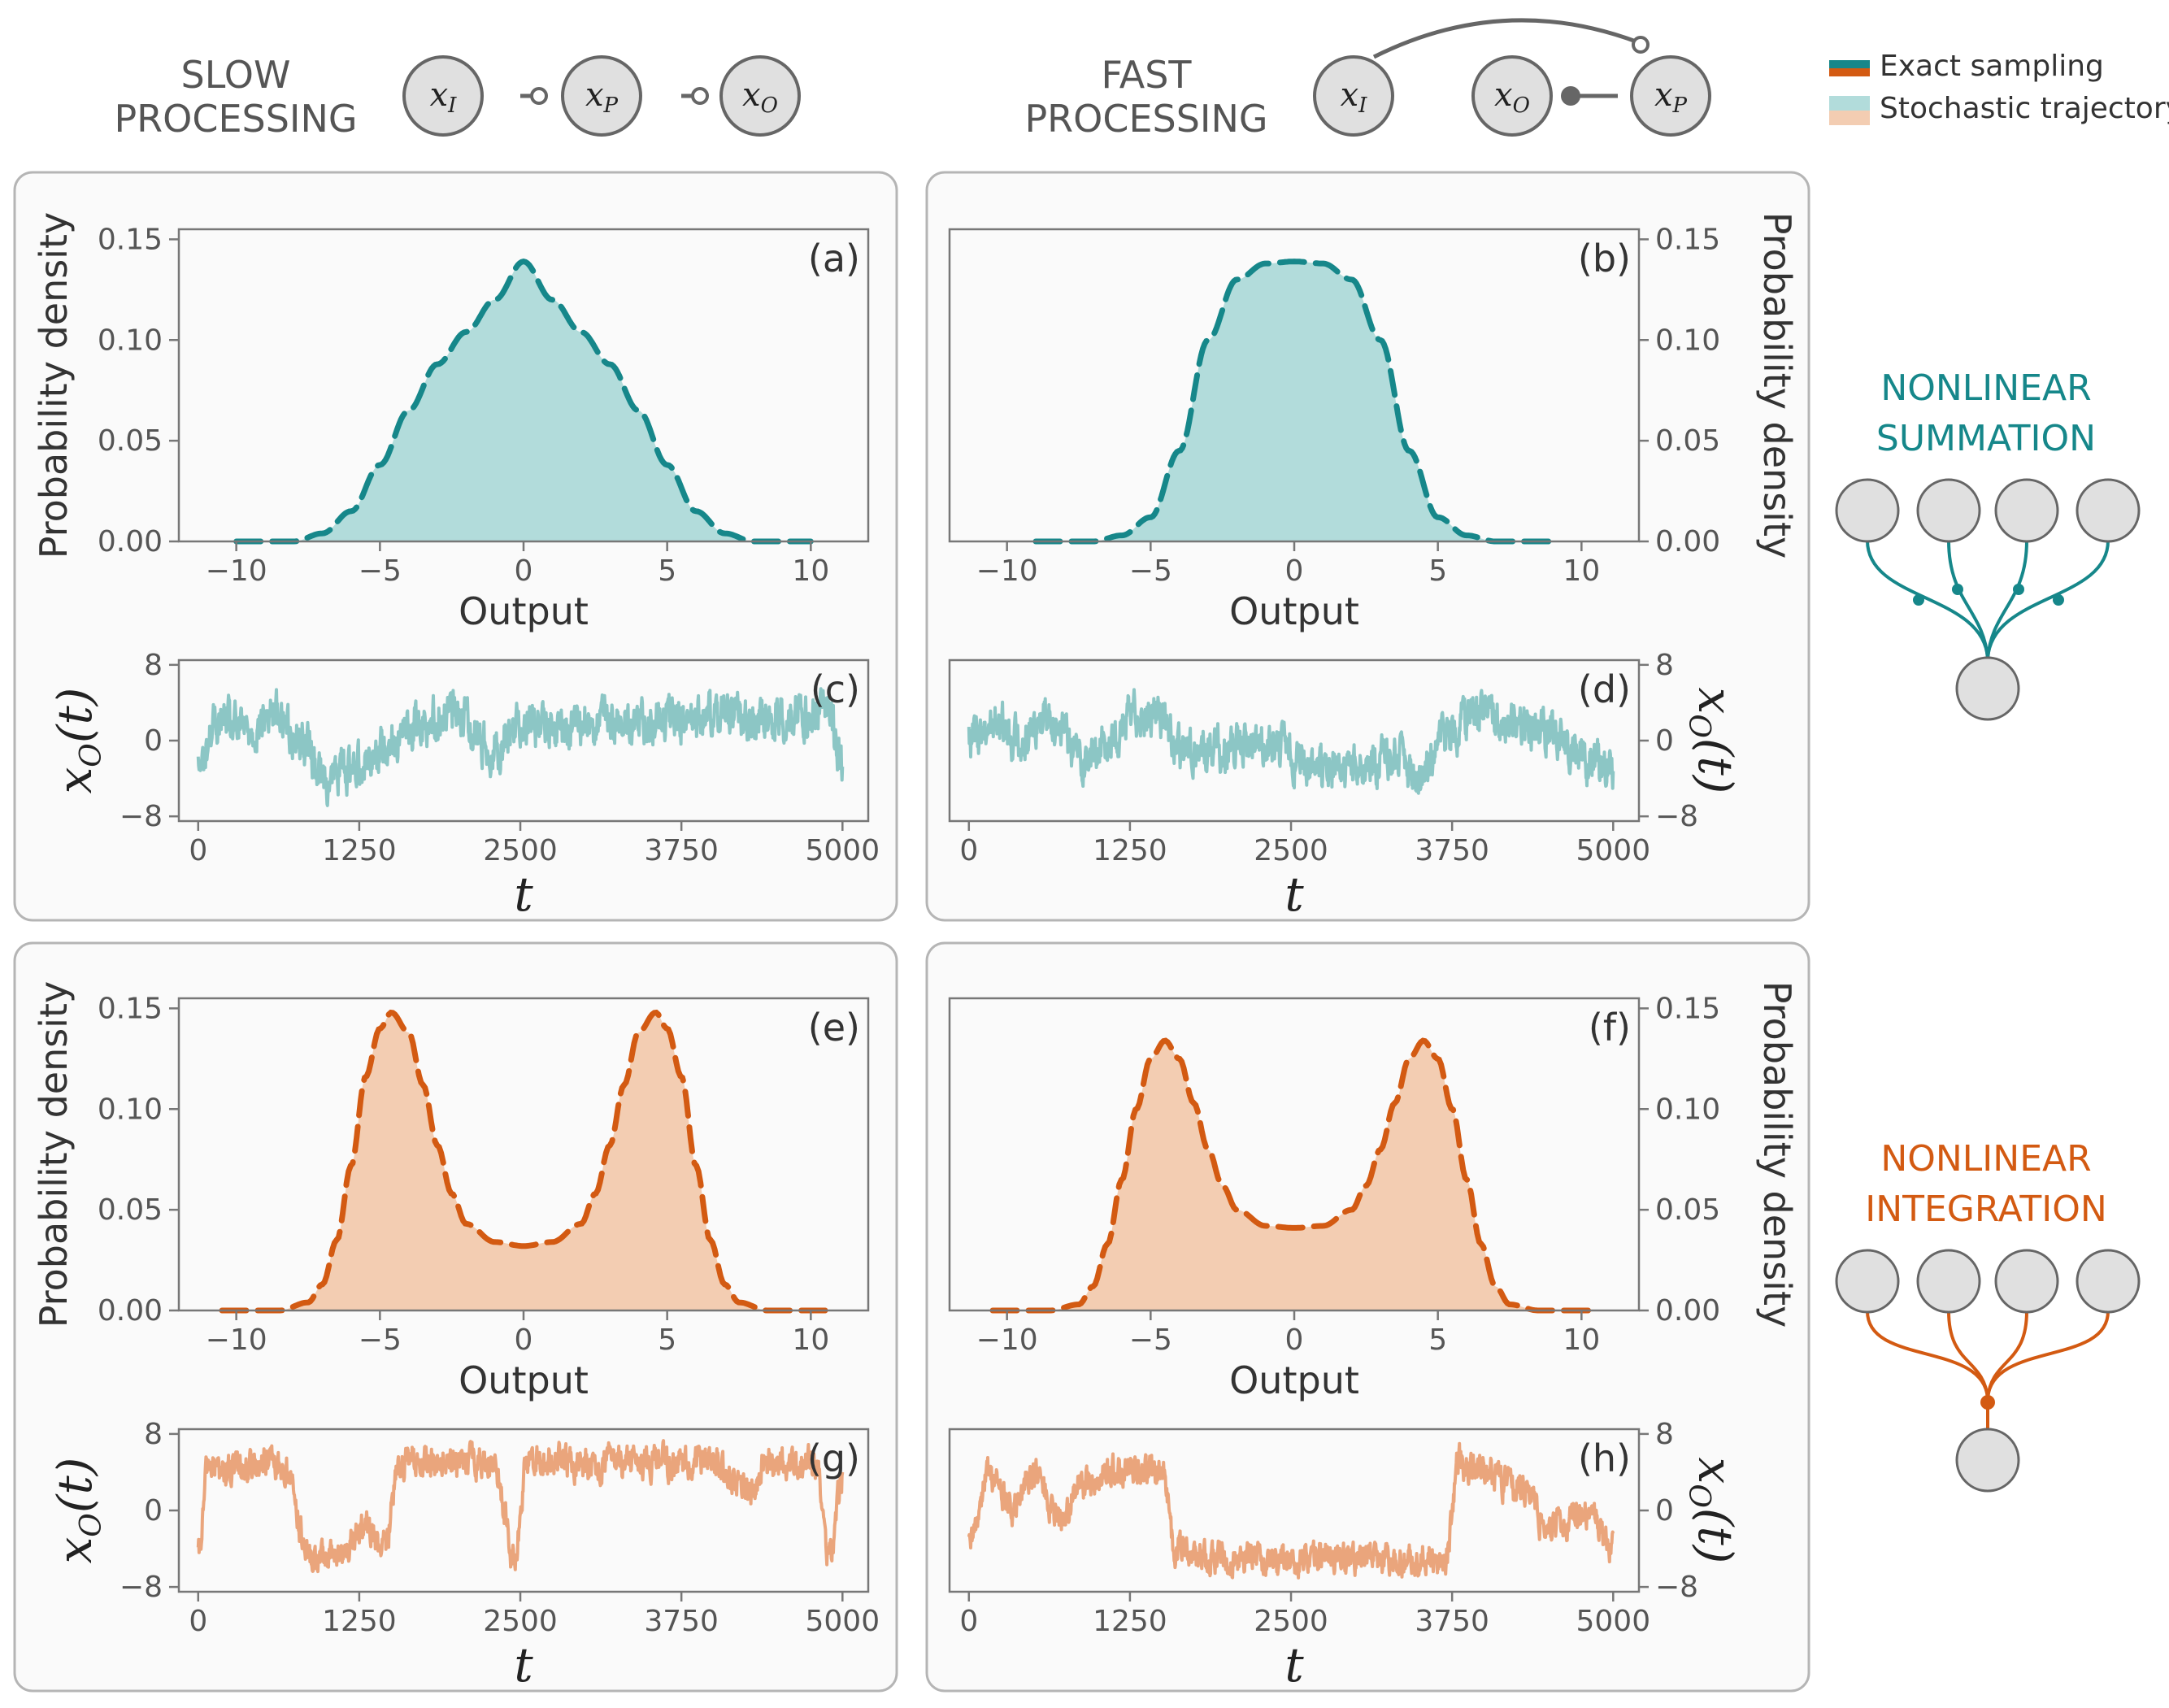  What do you see at coordinates (1985, 388) in the screenshot?
I see `summation-label-line1: NONLINEAR` at bounding box center [1985, 388].